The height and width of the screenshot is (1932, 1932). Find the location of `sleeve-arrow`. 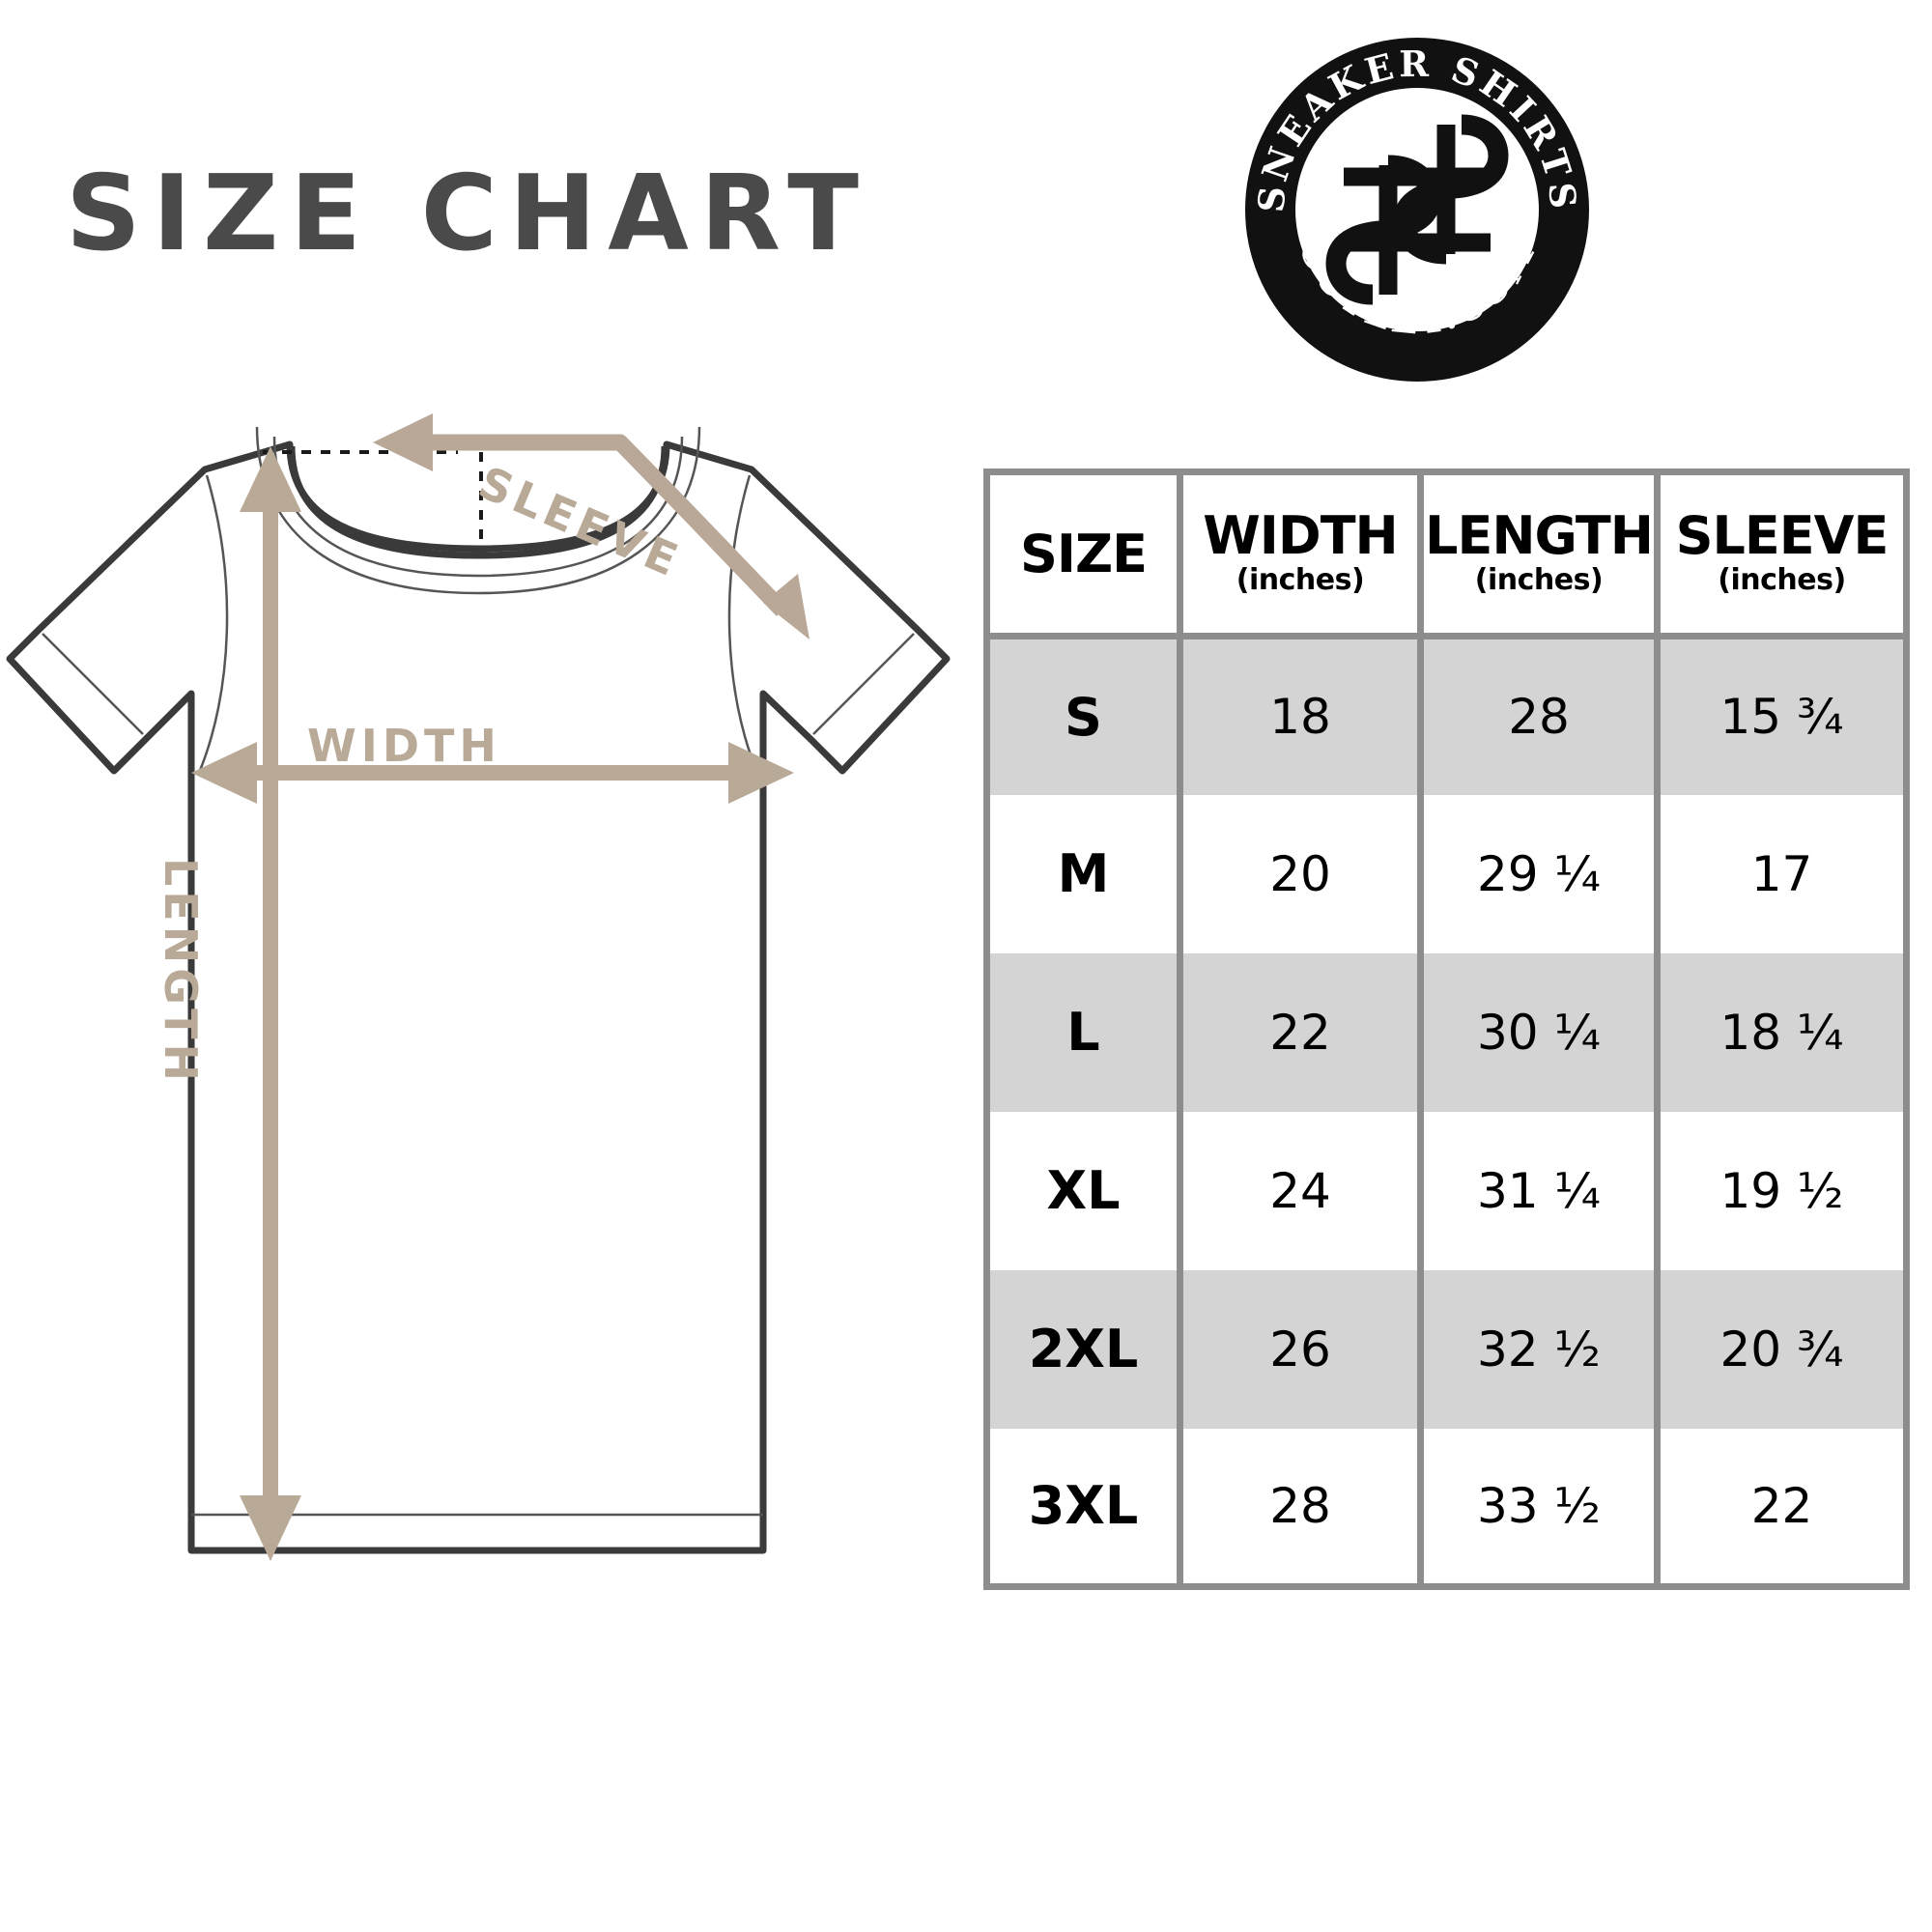

sleeve-arrow is located at coordinates (600, 525).